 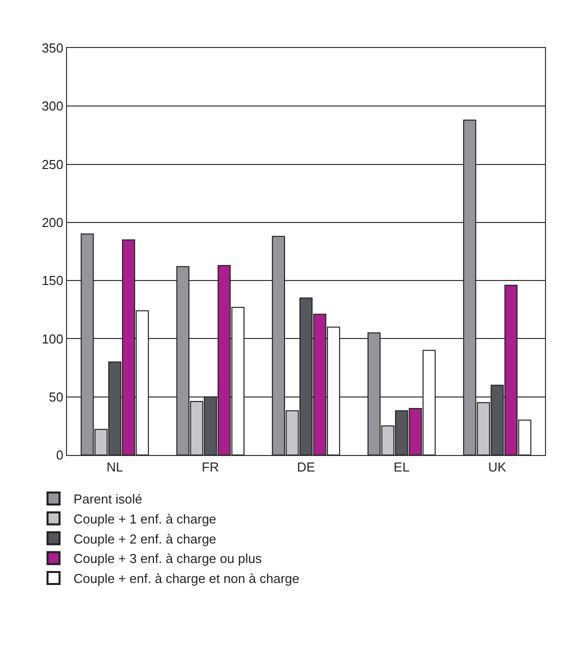 I want to click on legend-label: Couple + 1 enf. à charge, so click(x=145, y=518).